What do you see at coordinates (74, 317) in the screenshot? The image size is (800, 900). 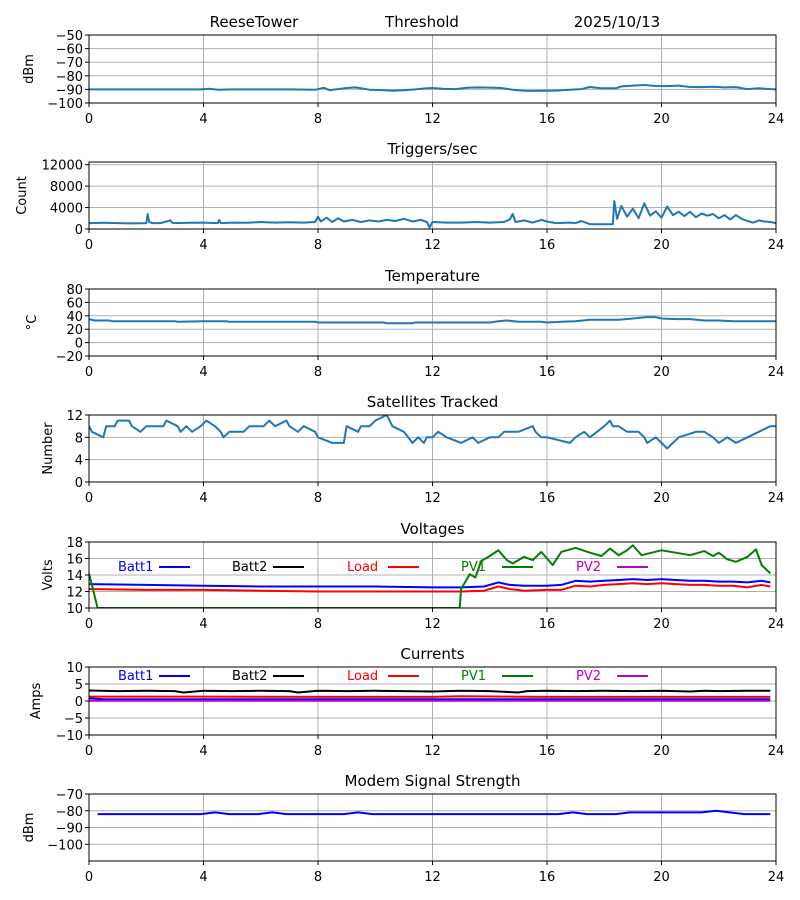 I see `y-tick-label: 40` at bounding box center [74, 317].